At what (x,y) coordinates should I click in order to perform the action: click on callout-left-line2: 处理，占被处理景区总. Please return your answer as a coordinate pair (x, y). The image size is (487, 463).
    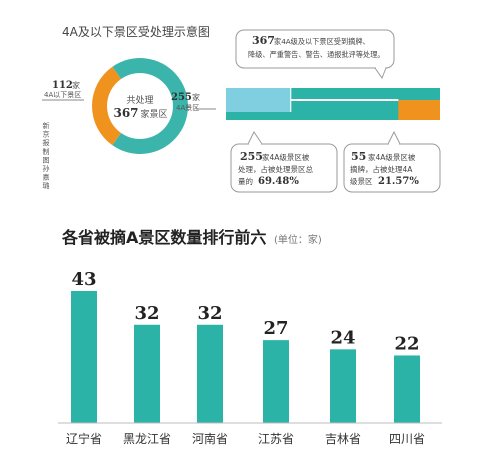
    Looking at the image, I should click on (275, 169).